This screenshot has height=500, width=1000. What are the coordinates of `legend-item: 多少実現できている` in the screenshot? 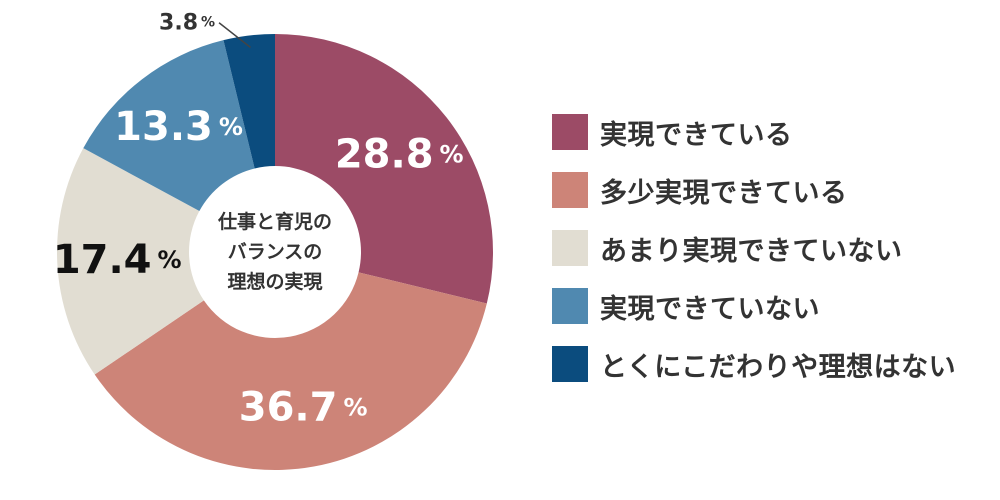 It's located at (700, 190).